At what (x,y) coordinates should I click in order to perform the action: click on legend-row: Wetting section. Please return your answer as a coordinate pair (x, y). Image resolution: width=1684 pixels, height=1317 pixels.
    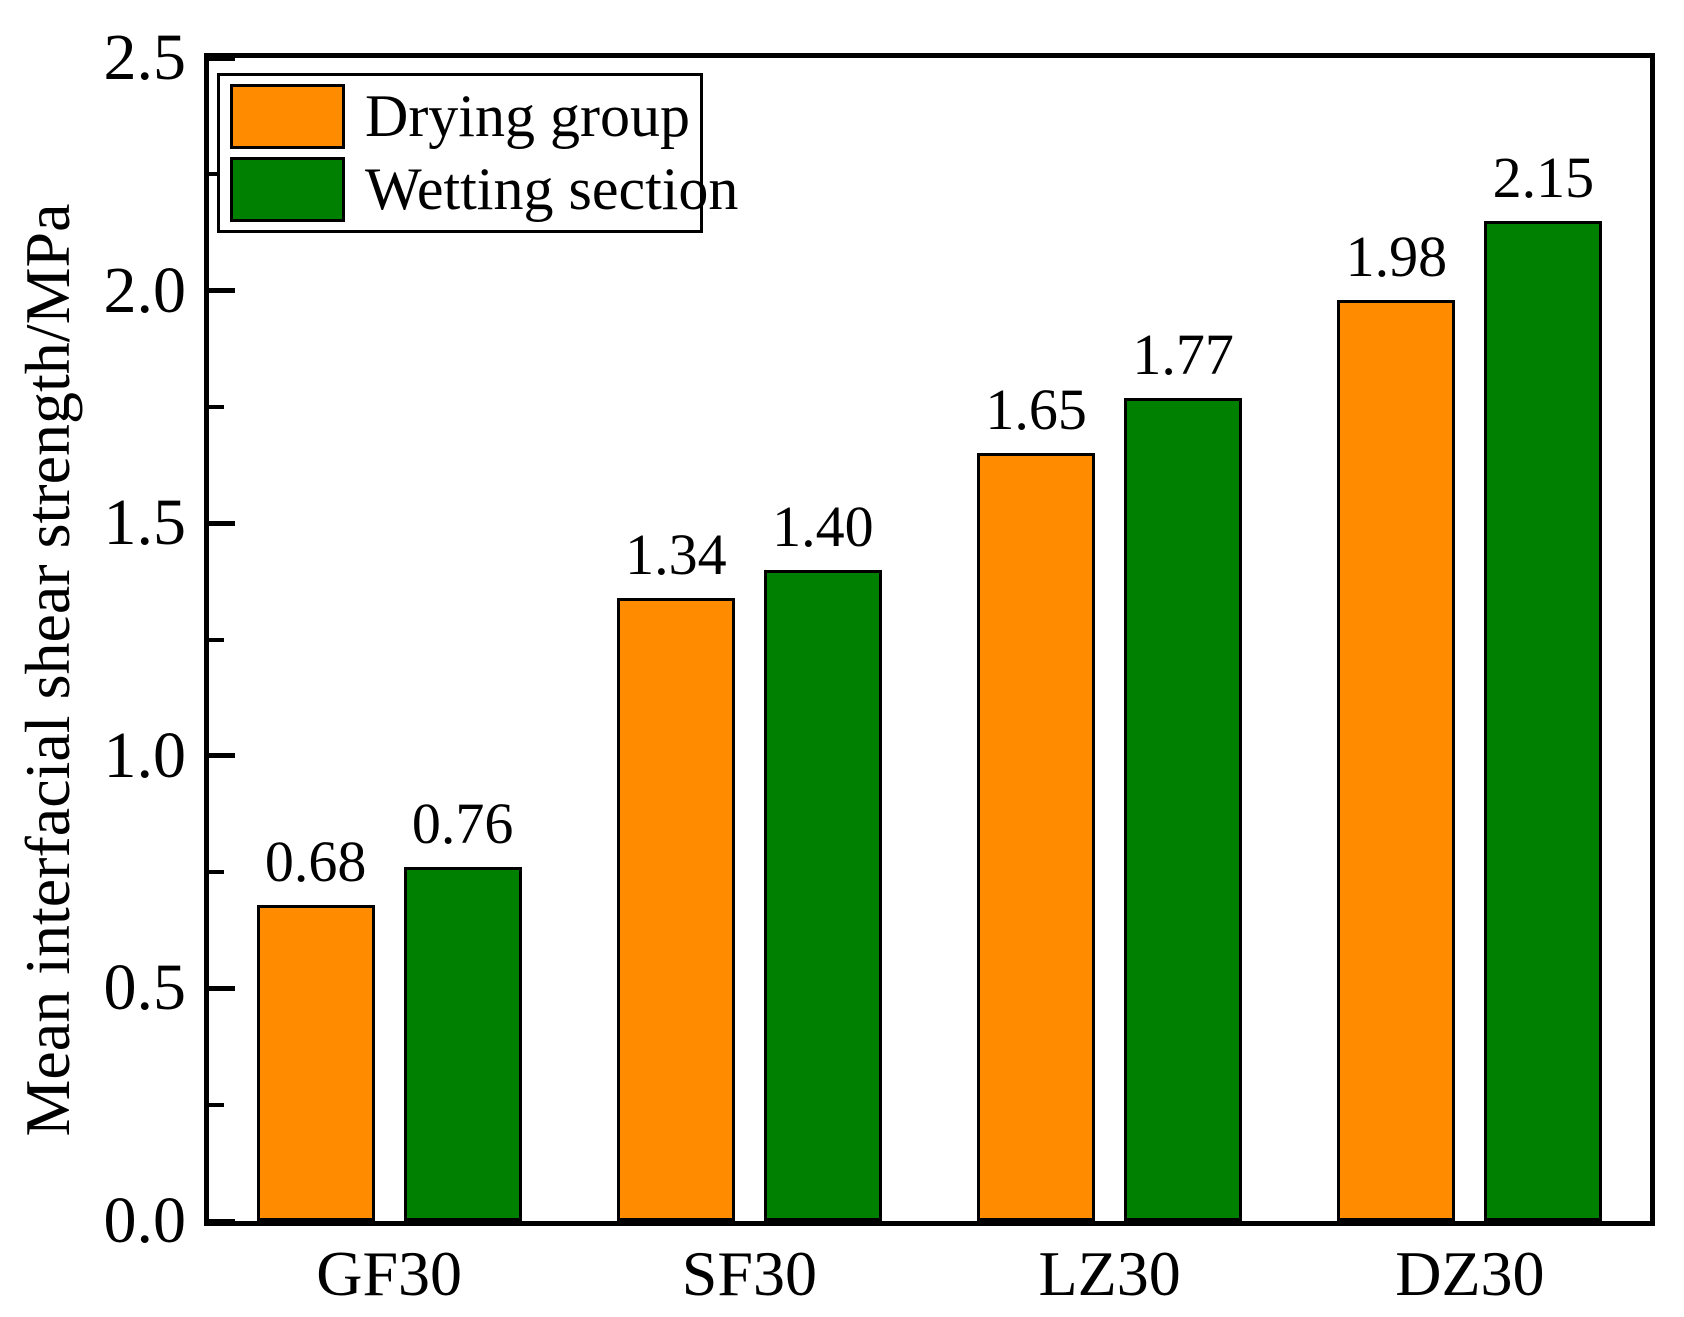
    Looking at the image, I should click on (484, 189).